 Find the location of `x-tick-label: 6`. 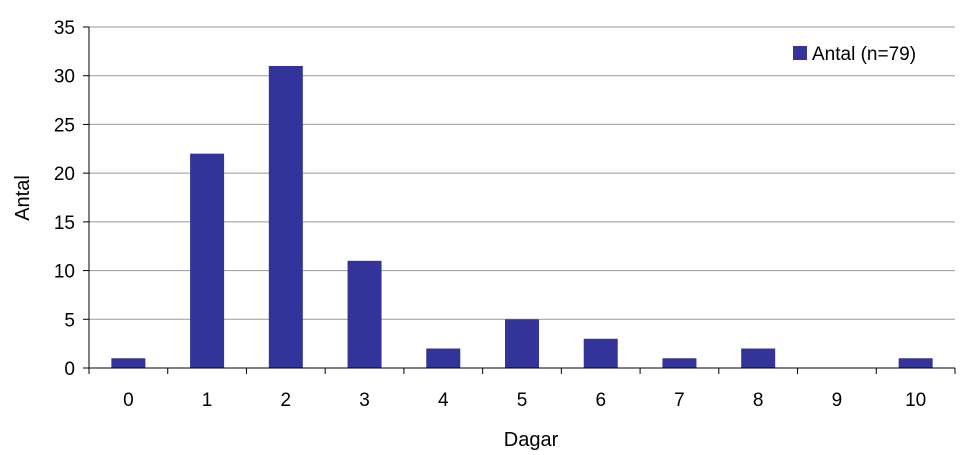

x-tick-label: 6 is located at coordinates (600, 400).